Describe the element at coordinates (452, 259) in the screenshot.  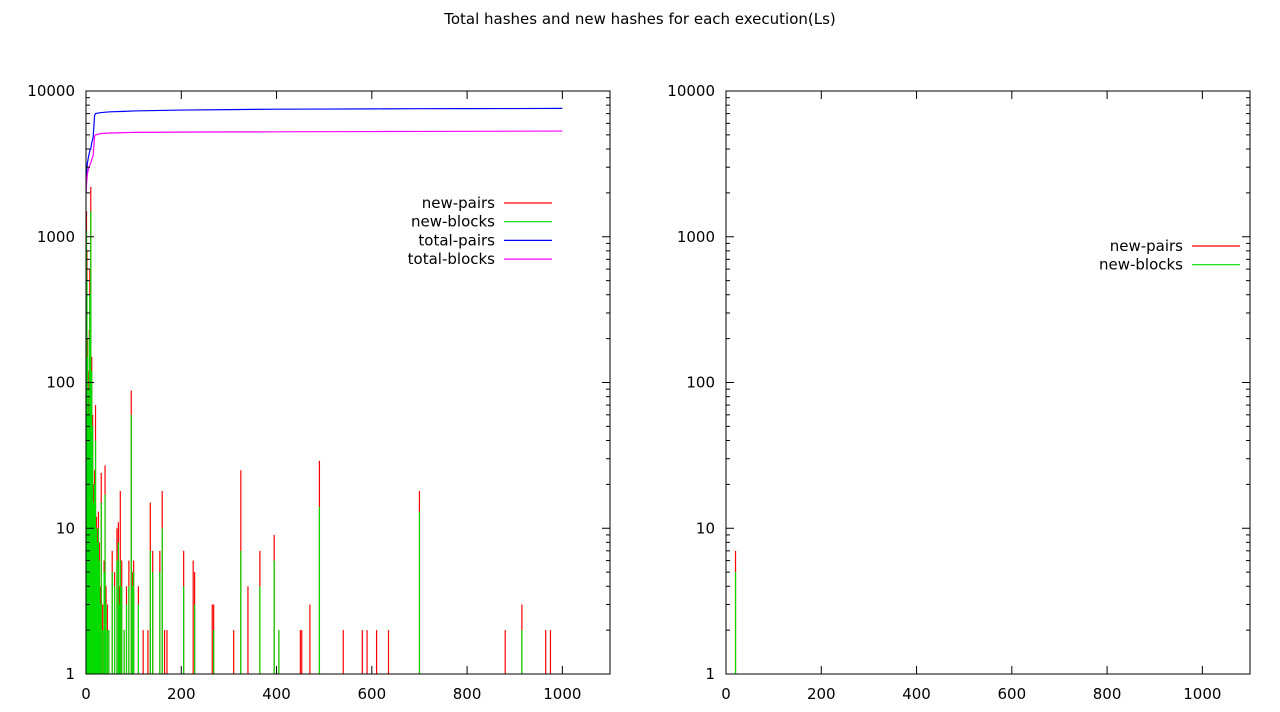
I see `legend-label-total-blocks: total-blocks` at that location.